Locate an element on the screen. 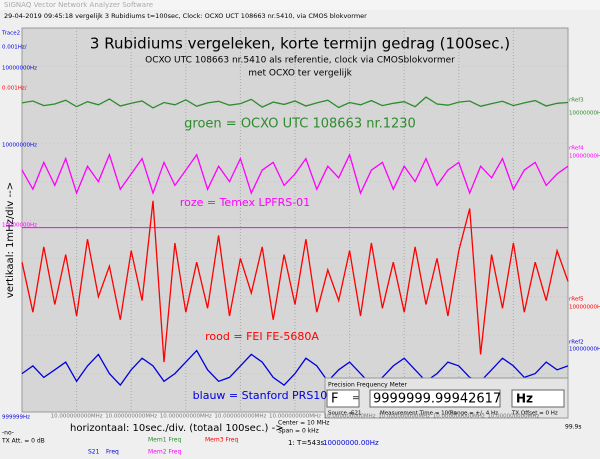 Image resolution: width=600 pixels, height=459 pixels. meter-unit: Hz is located at coordinates (524, 399).